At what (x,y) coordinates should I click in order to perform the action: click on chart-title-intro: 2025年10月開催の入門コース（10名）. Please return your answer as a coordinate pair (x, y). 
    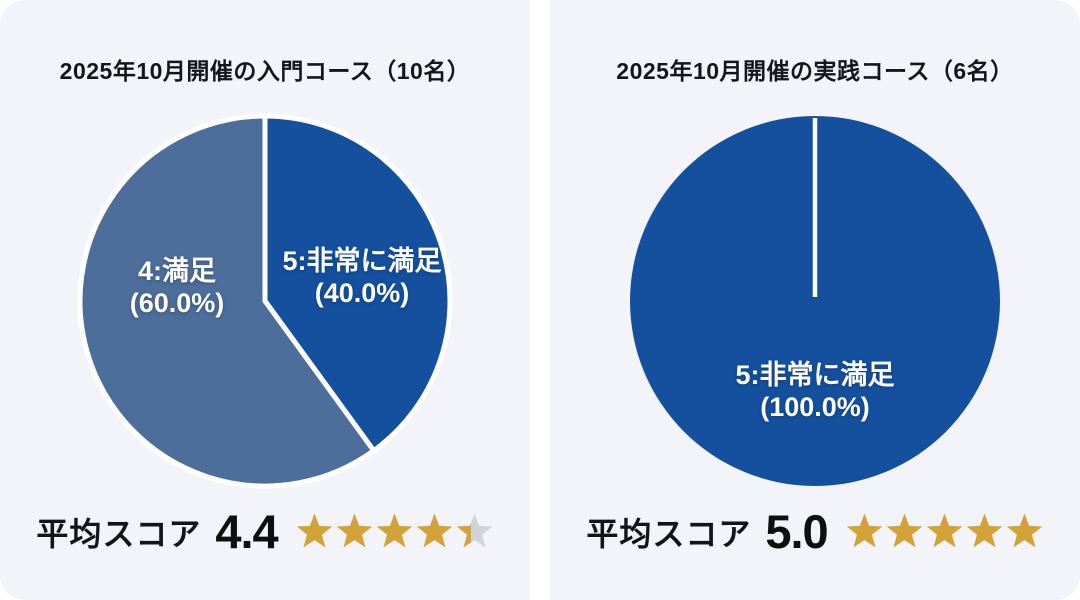
    Looking at the image, I should click on (265, 71).